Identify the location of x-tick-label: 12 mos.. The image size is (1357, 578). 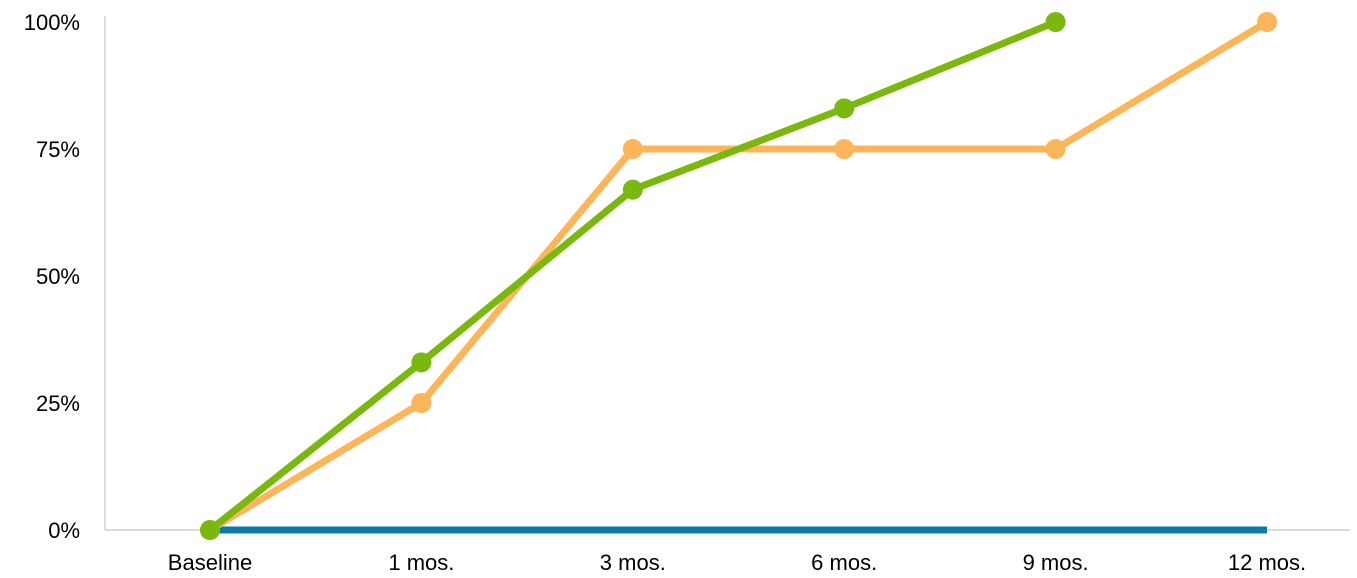
(1267, 562).